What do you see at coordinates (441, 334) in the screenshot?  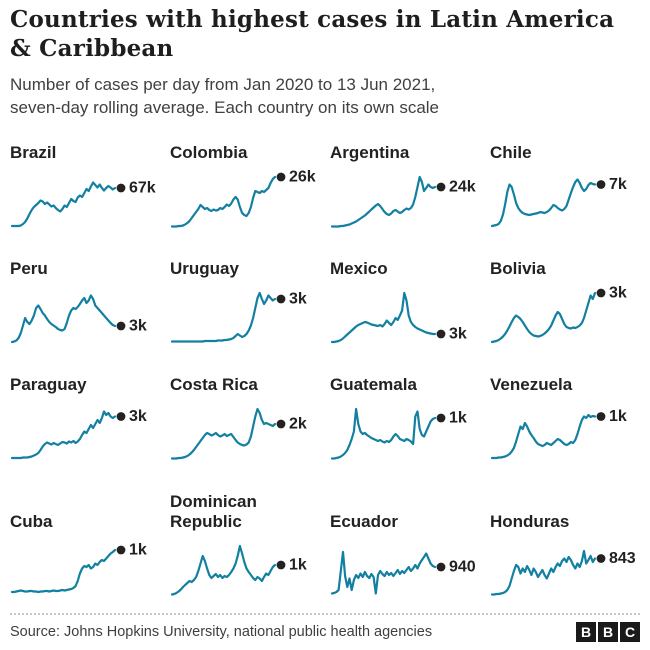 I see `end-dot-mexico` at bounding box center [441, 334].